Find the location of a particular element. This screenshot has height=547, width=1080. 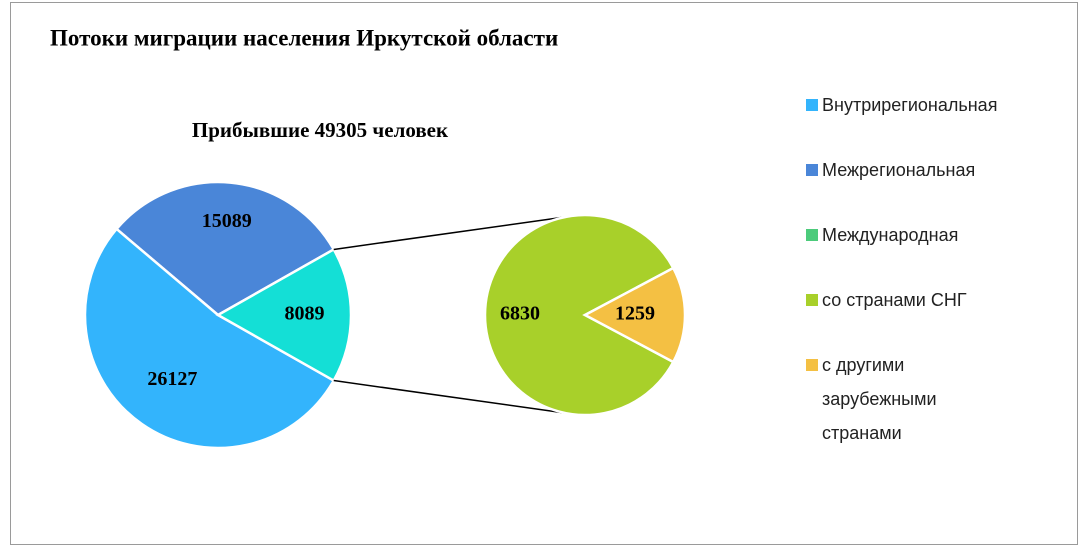

data-label: 8089 is located at coordinates (304, 314).